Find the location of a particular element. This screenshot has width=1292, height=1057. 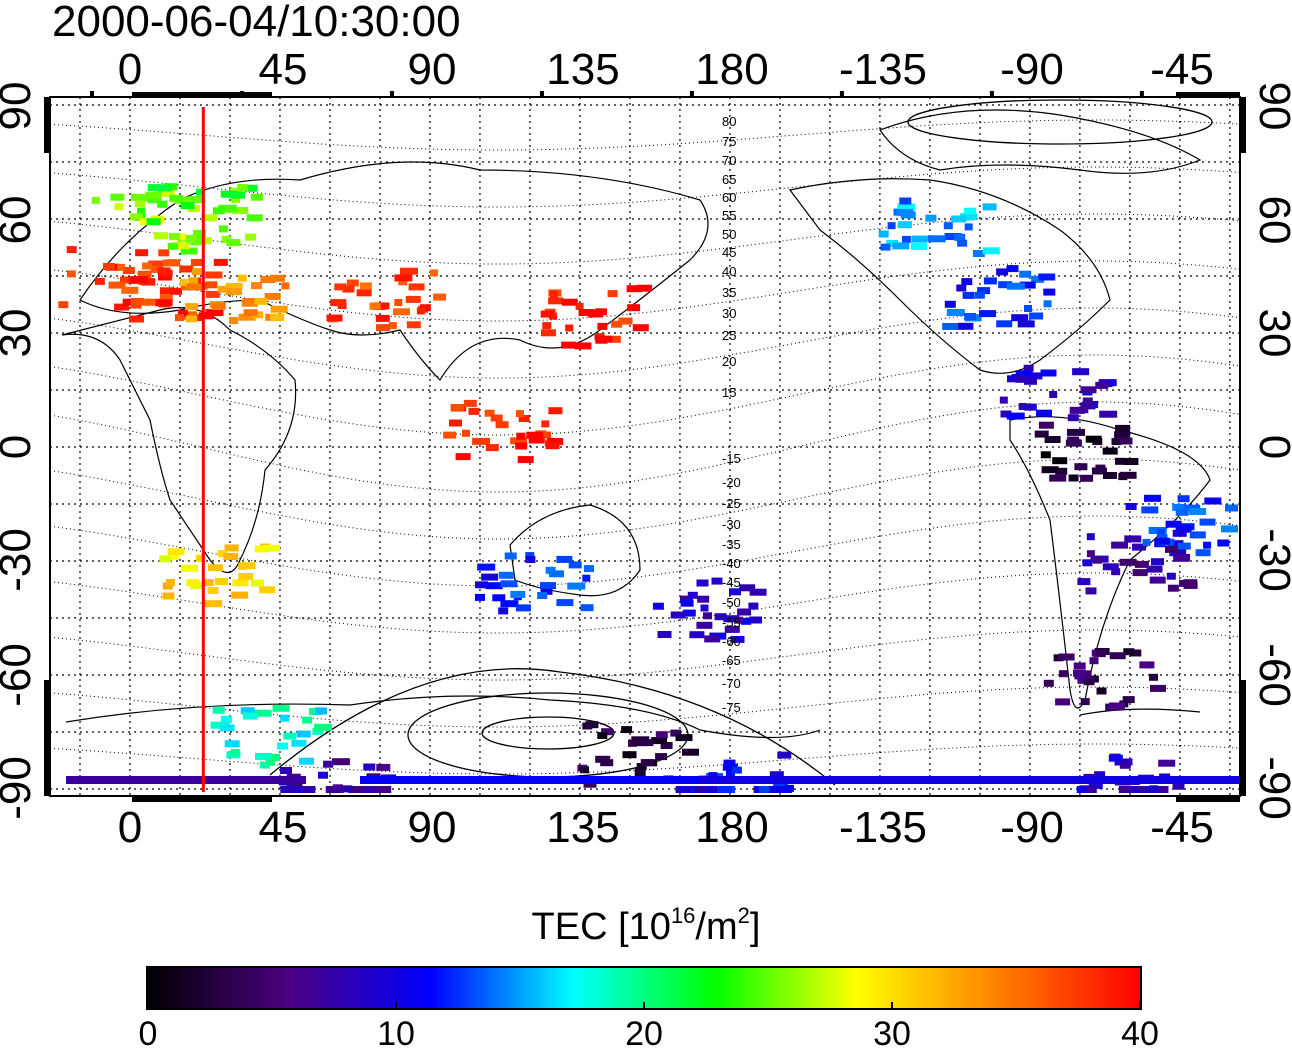

lon-tick-label-top: 135 is located at coordinates (582, 69).